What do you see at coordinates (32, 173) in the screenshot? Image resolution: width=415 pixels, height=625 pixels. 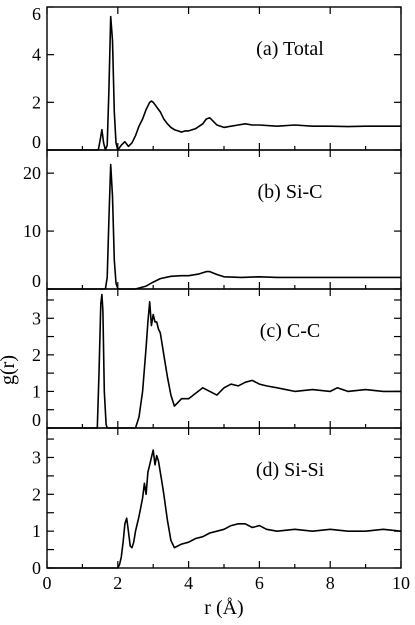 I see `y-tick-label: 20` at bounding box center [32, 173].